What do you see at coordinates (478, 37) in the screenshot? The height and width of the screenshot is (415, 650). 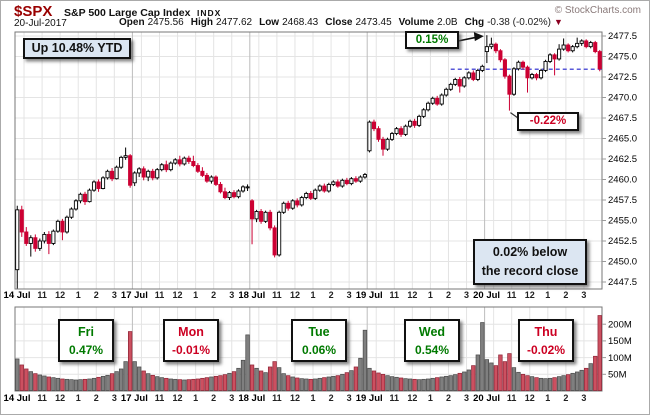 I see `peak-arrow-head` at bounding box center [478, 37].